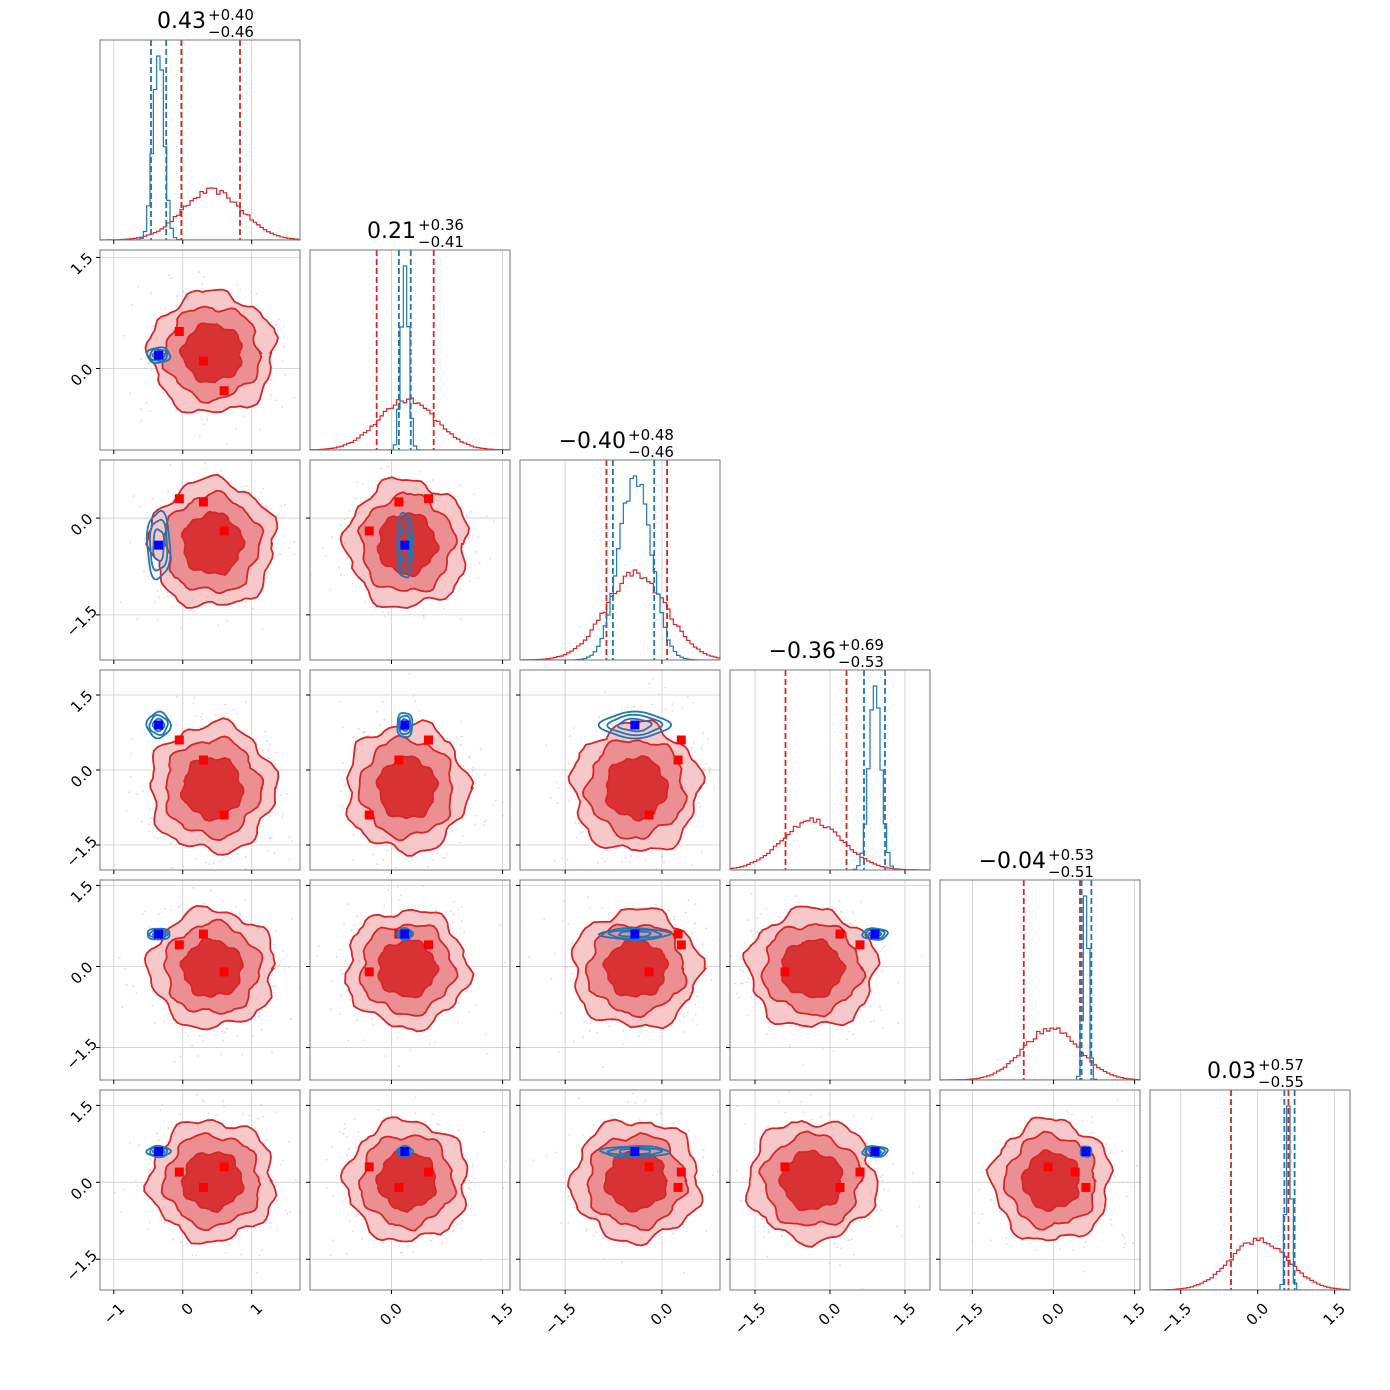 The height and width of the screenshot is (1390, 1390). What do you see at coordinates (82, 1054) in the screenshot?
I see `y-tick-label: −1.5` at bounding box center [82, 1054].